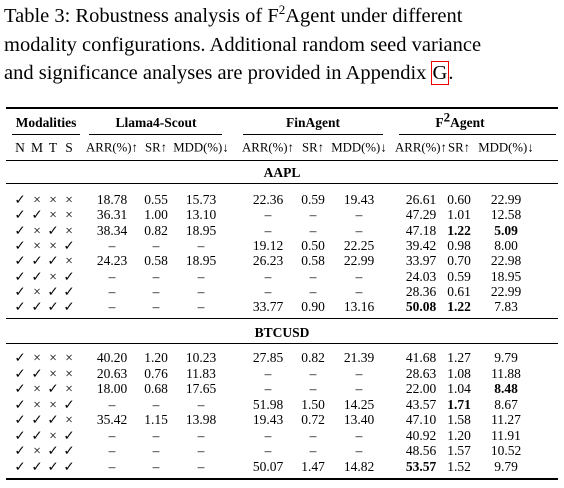  Describe the element at coordinates (313, 307) in the screenshot. I see `value-cell: 0.90` at that location.